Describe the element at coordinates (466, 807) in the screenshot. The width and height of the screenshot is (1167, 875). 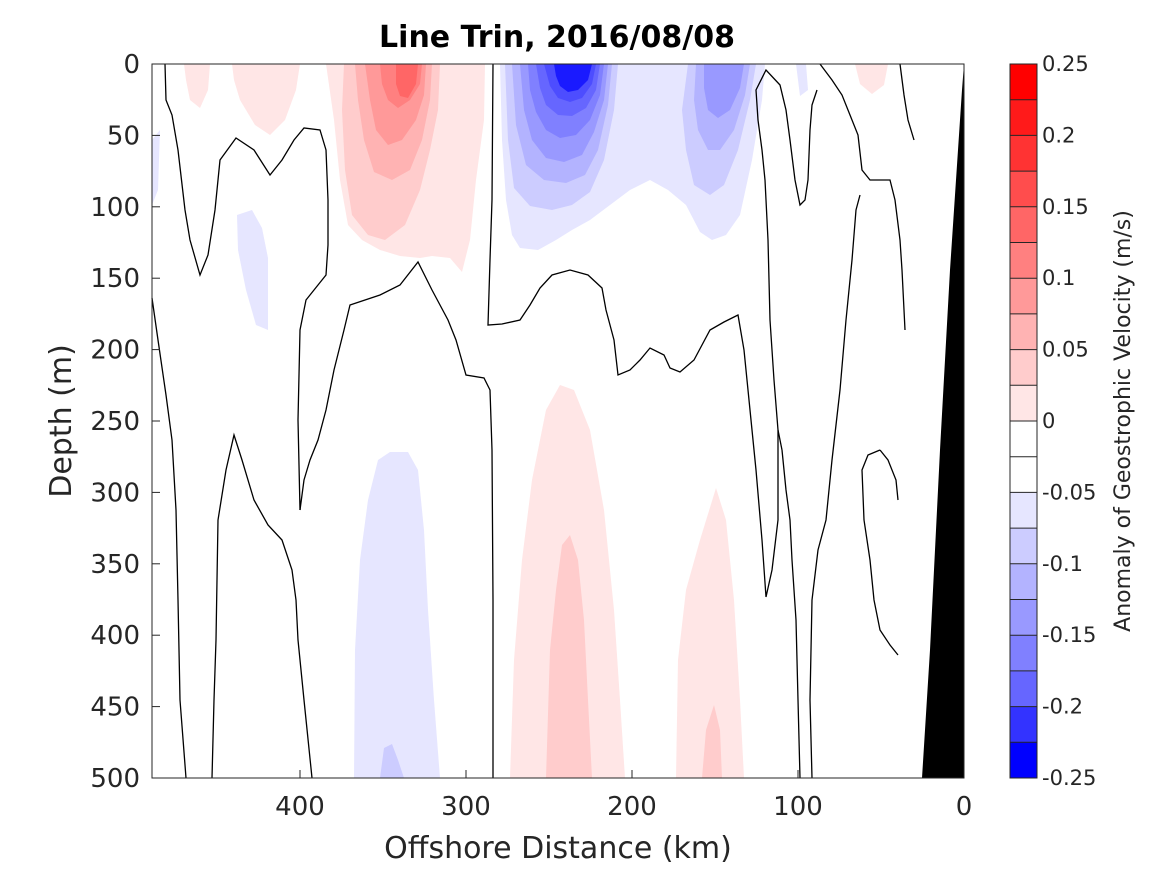
I see `x-tick-label-300: 300` at that location.